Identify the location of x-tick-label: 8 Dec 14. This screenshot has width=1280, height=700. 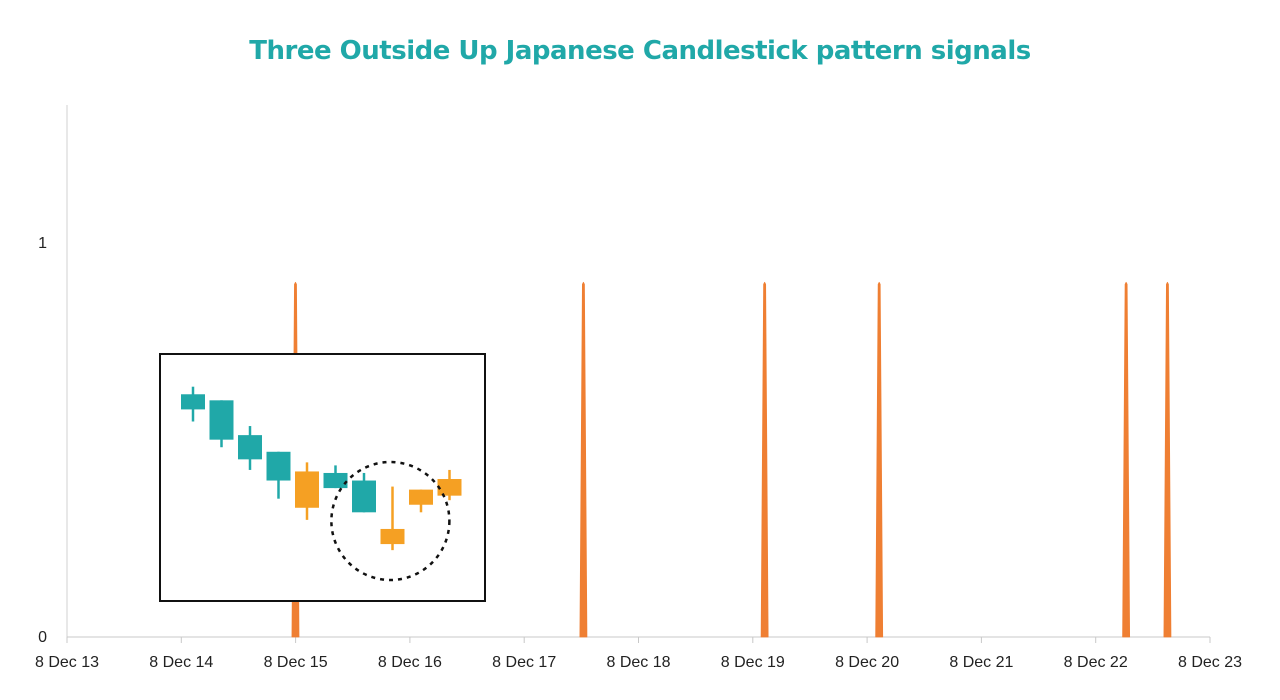
(181, 662).